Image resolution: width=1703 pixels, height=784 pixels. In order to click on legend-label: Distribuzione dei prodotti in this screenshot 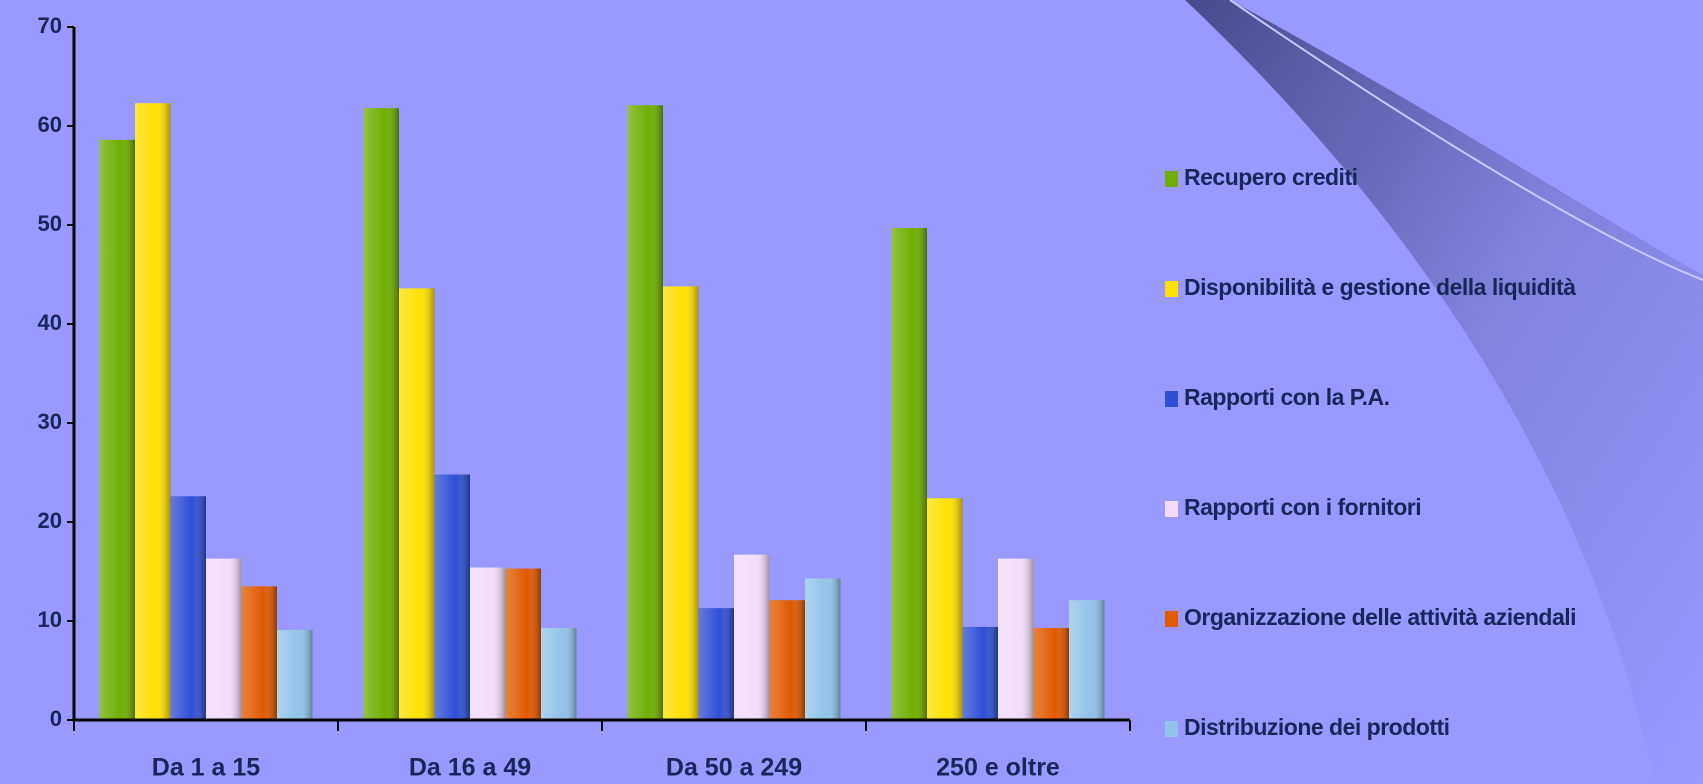, I will do `click(1317, 727)`.